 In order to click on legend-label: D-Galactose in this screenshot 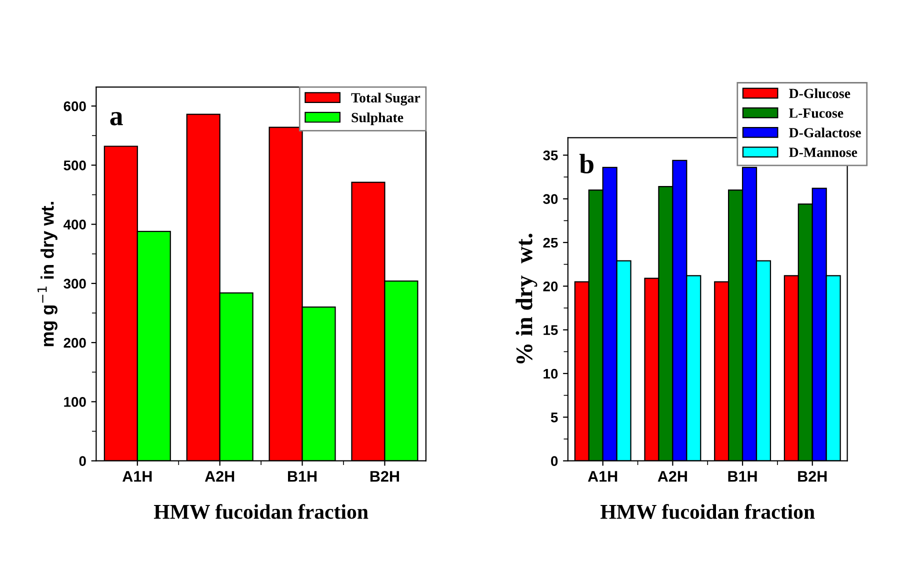, I will do `click(825, 133)`.